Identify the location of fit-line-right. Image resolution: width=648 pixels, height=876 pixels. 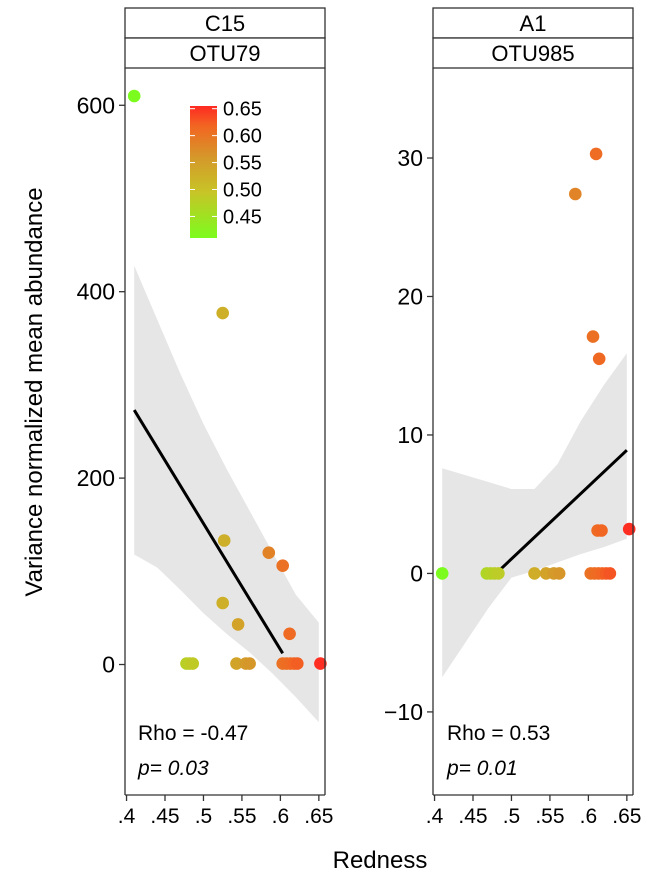
(561, 512).